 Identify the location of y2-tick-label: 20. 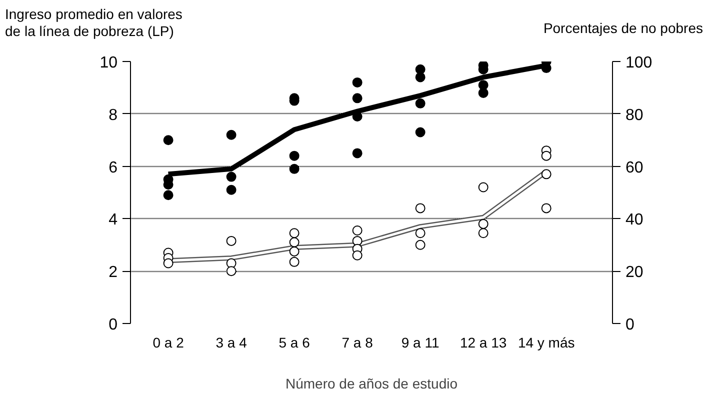
(635, 273).